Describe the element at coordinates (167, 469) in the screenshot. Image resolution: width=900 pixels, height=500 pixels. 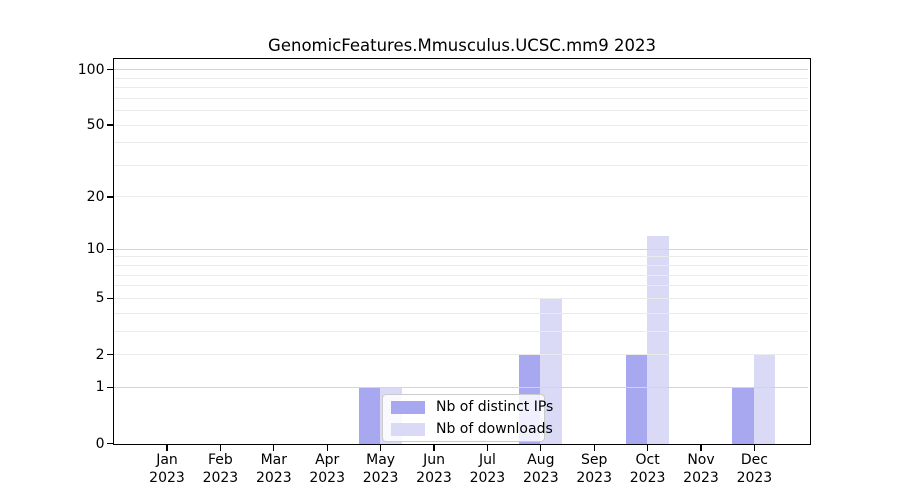
I see `x-tick-label: Jan 2023` at that location.